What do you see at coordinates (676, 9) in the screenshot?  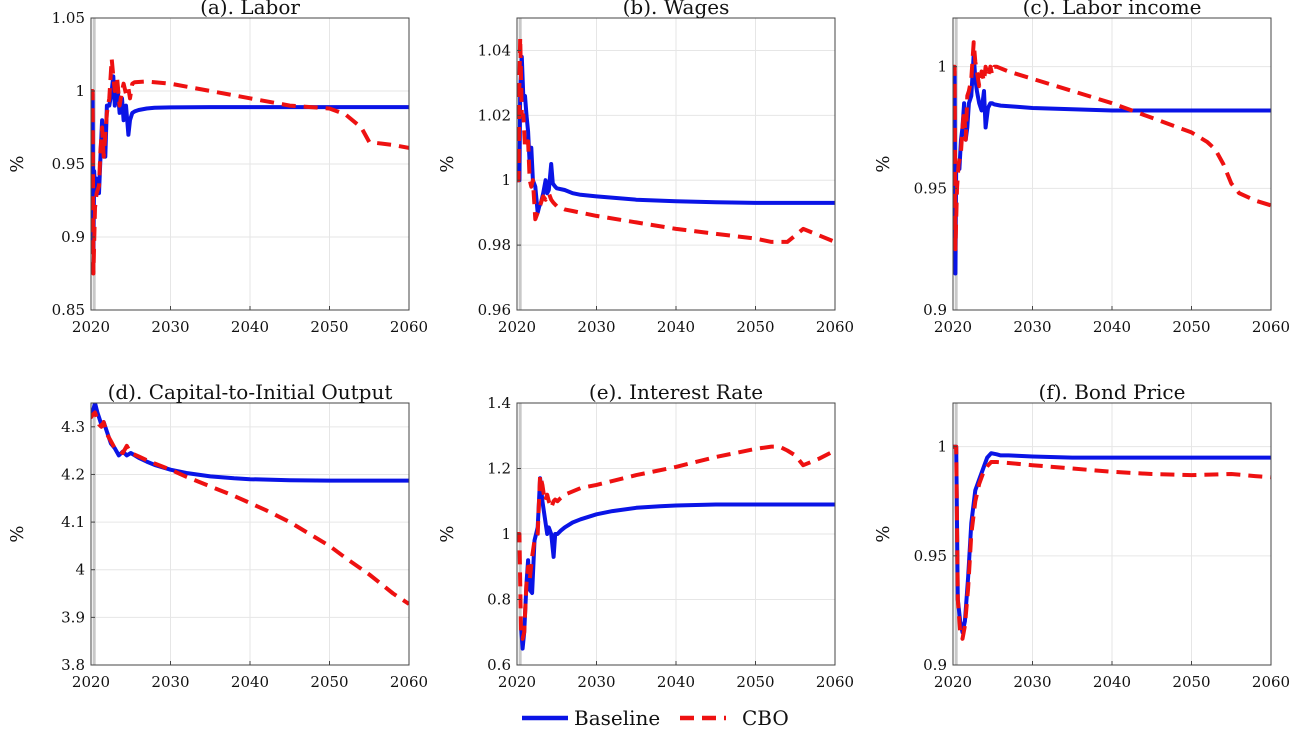 I see `panel-title: (b). Wages` at bounding box center [676, 9].